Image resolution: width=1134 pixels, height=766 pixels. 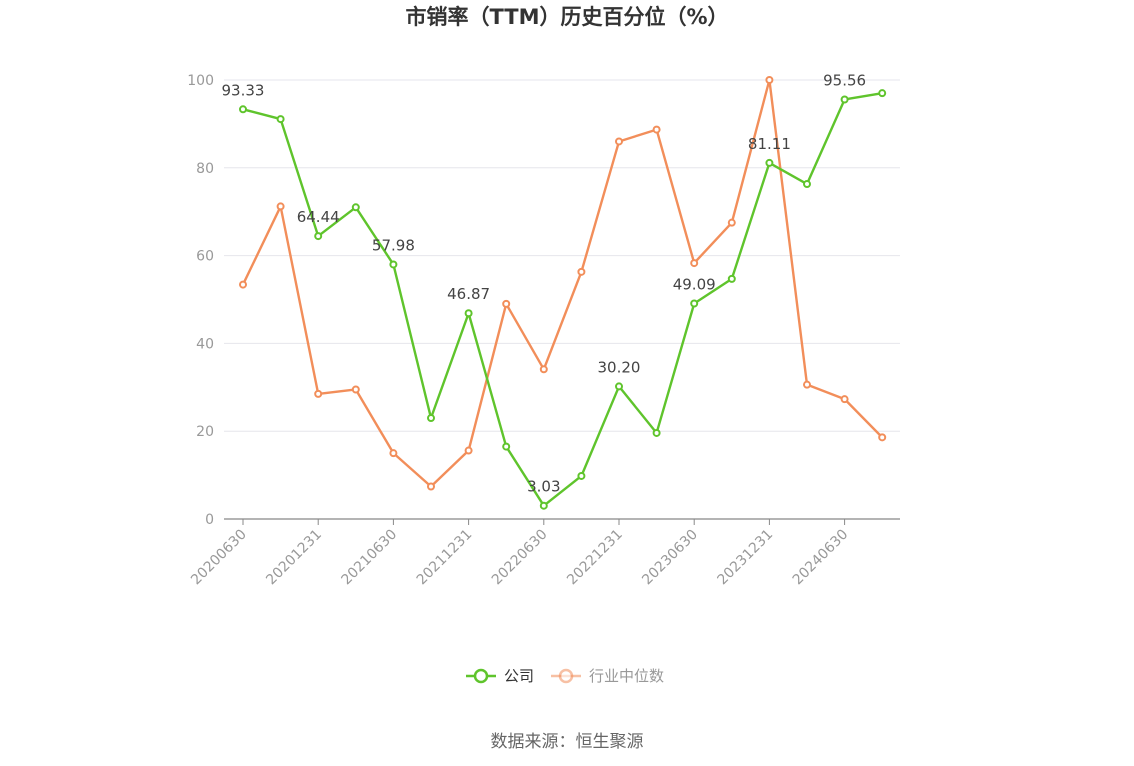 What do you see at coordinates (294, 558) in the screenshot?
I see `x-tick-label: 20201231` at bounding box center [294, 558].